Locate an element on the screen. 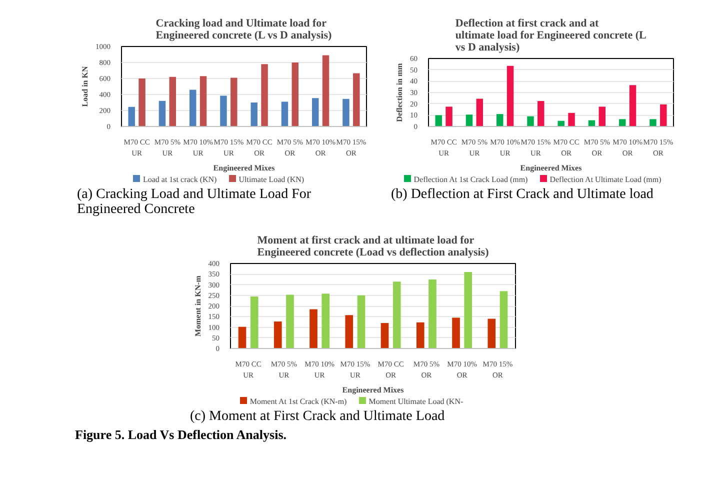 The image size is (705, 481). legend-label: Moment At 1st Crack (KN-m) is located at coordinates (298, 401).